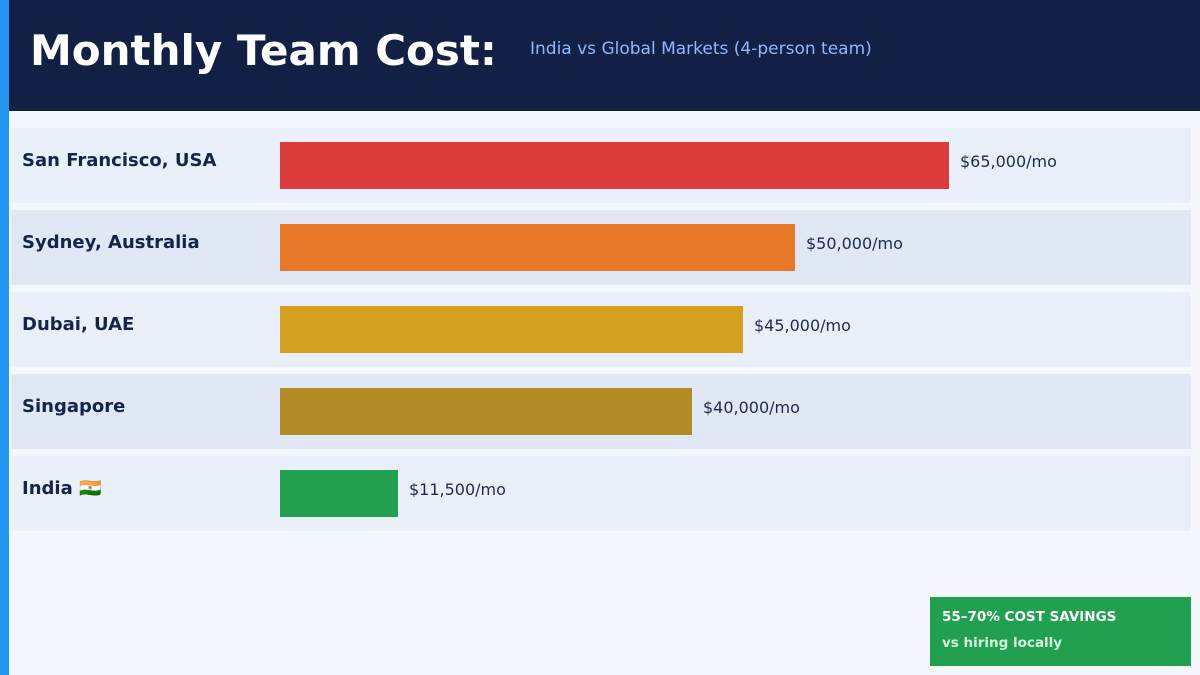  Describe the element at coordinates (751, 407) in the screenshot. I see `data-label: $40,000/mo` at that location.